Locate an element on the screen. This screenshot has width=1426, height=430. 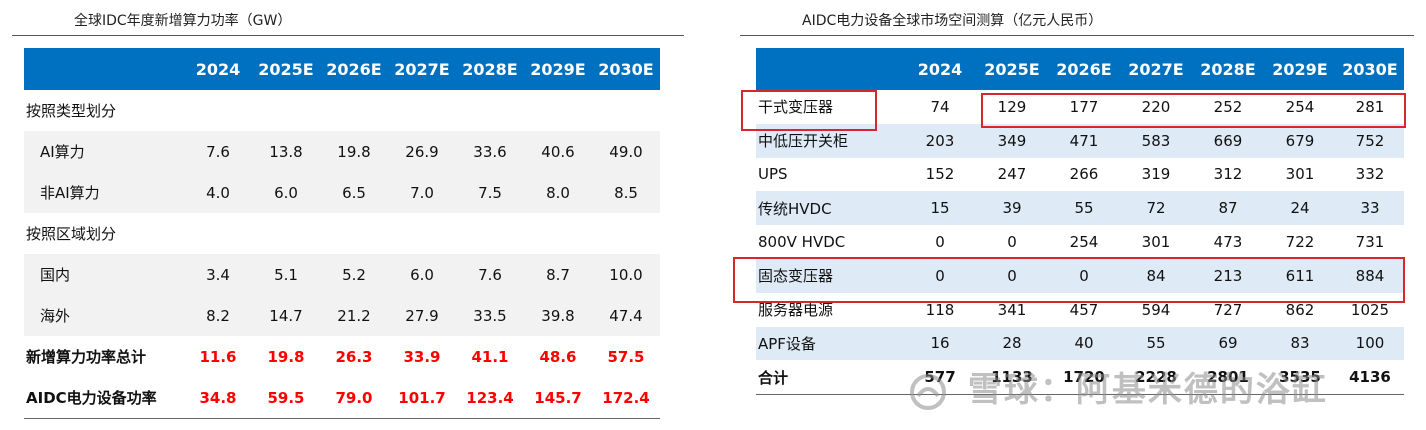
cell: 8.5 is located at coordinates (626, 192).